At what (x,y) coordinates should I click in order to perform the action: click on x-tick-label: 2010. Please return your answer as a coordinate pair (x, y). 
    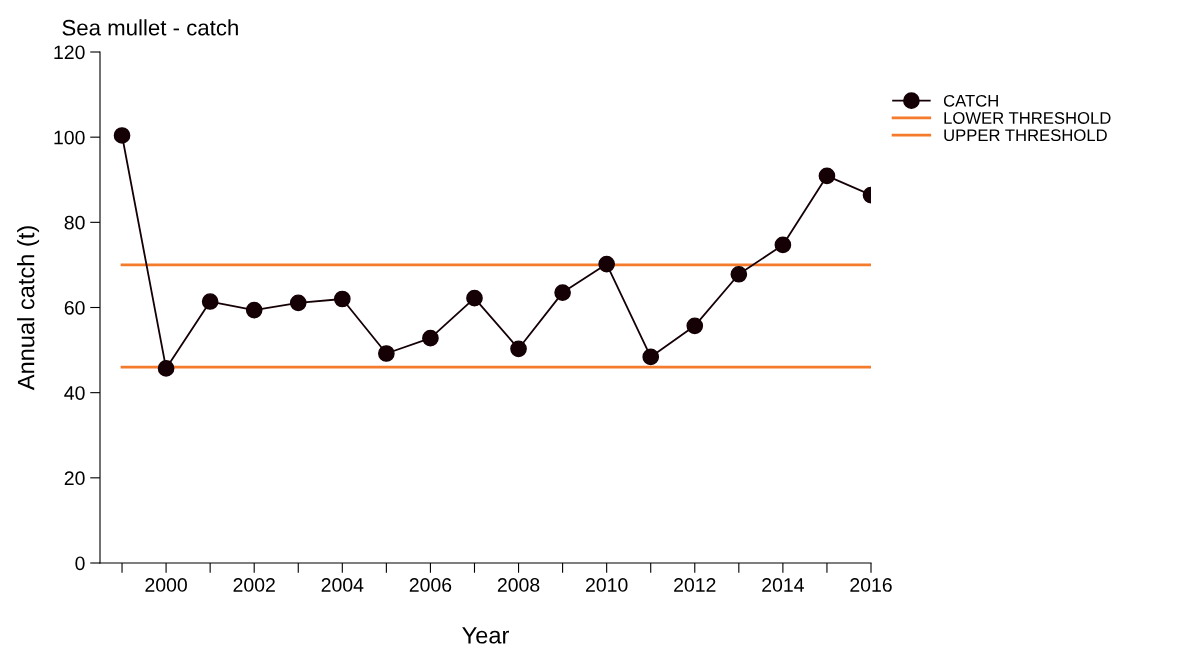
    Looking at the image, I should click on (607, 585).